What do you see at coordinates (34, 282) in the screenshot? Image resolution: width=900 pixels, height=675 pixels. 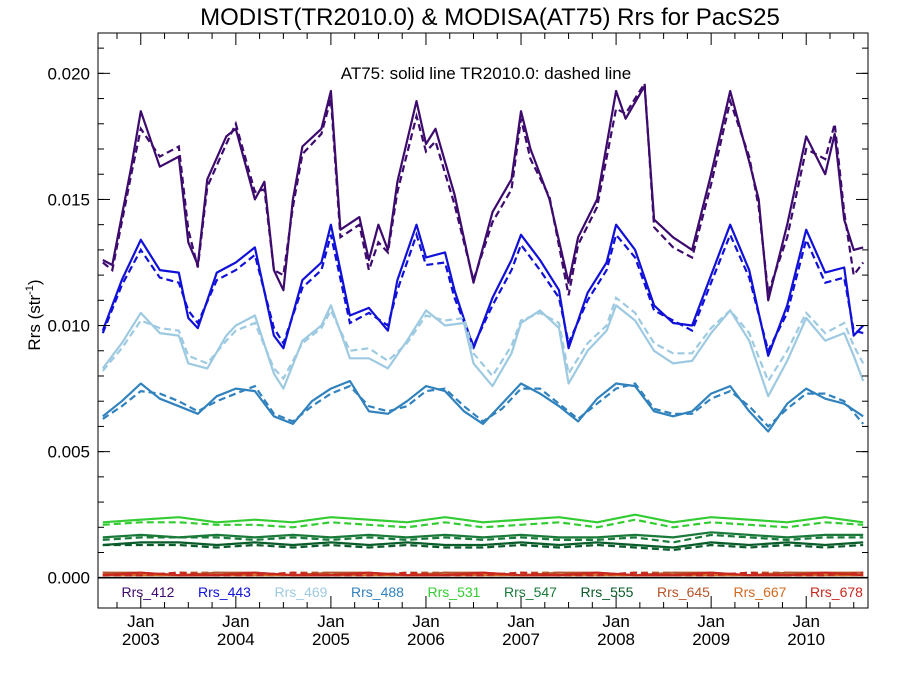 I see `y-axis-label-close: )` at bounding box center [34, 282].